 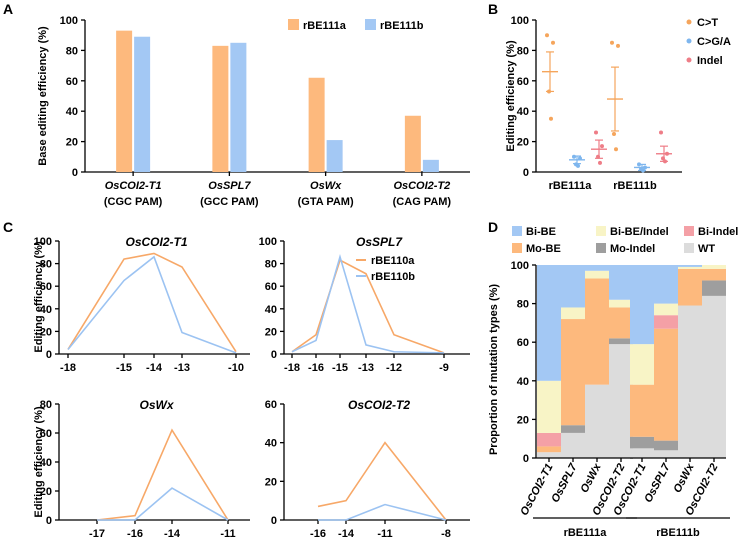 What do you see at coordinates (268, 242) in the screenshot?
I see `c2-y-tick-label: 100` at bounding box center [268, 242].